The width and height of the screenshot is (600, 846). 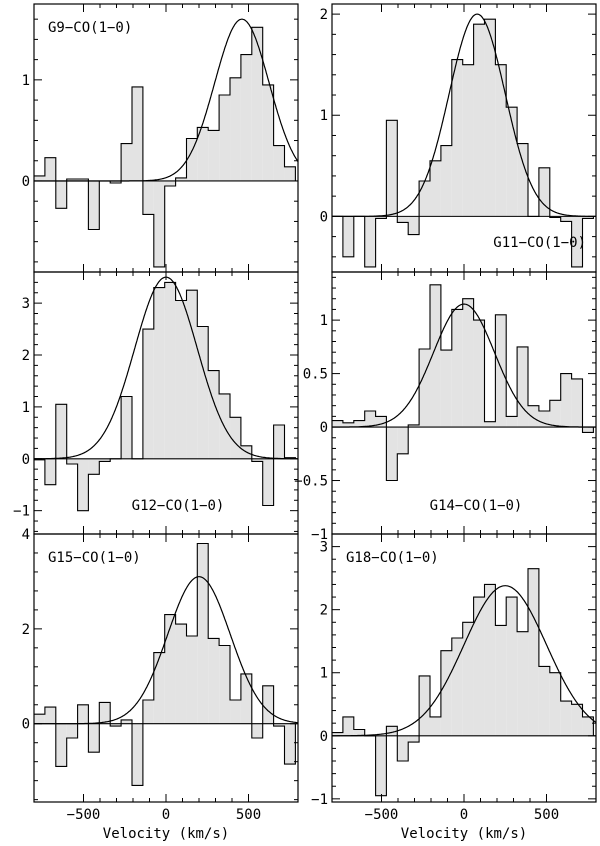 What do you see at coordinates (26, 535) in the screenshot?
I see `y-tick-label: 4` at bounding box center [26, 535].